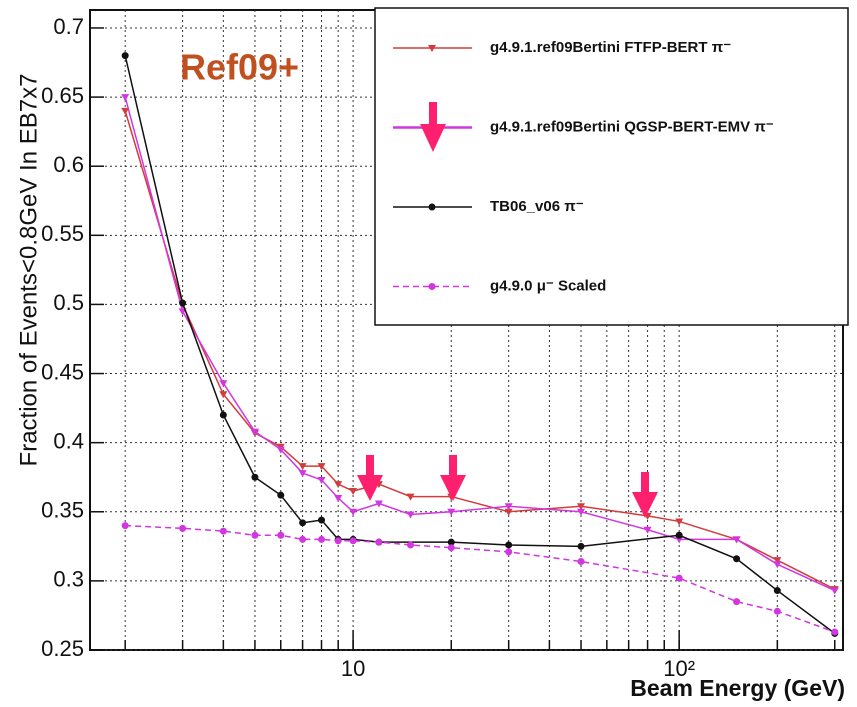 This screenshot has height=707, width=857. I want to click on x-axis-label: Beam Energy (GeV), so click(737, 688).